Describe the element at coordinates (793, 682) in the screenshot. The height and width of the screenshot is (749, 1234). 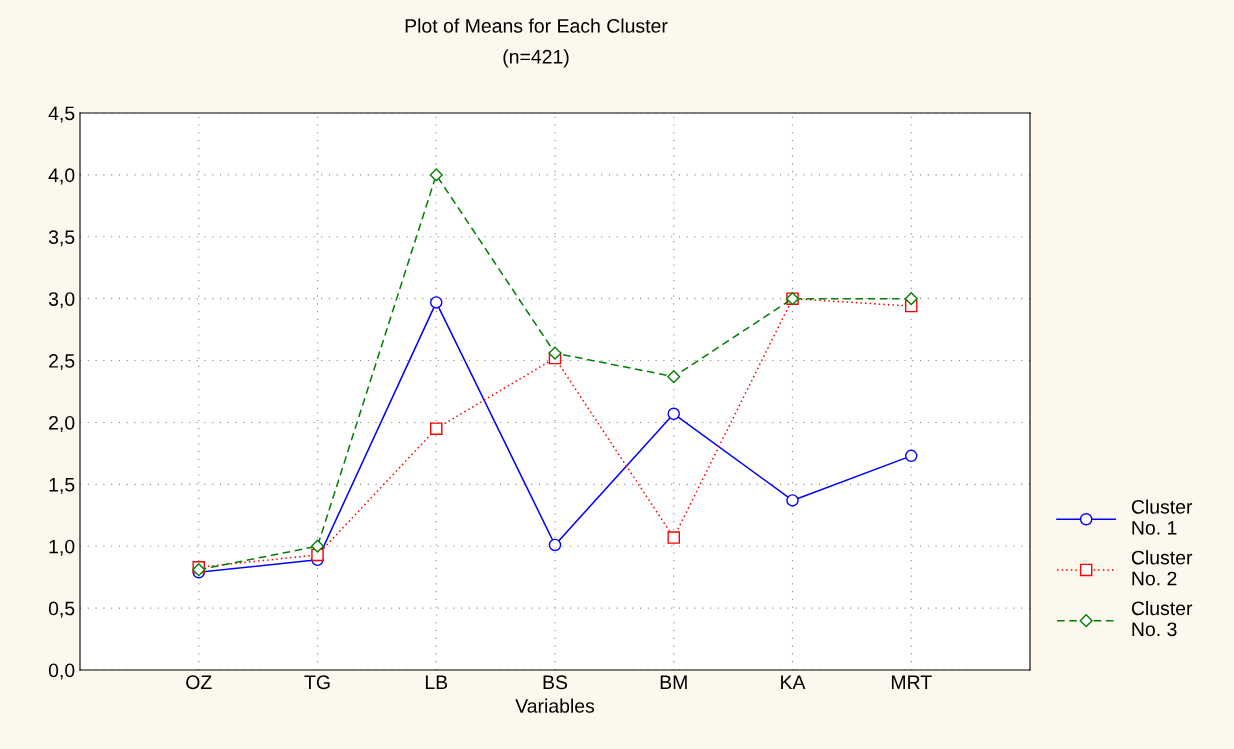
I see `x-tick-label: KA` at that location.